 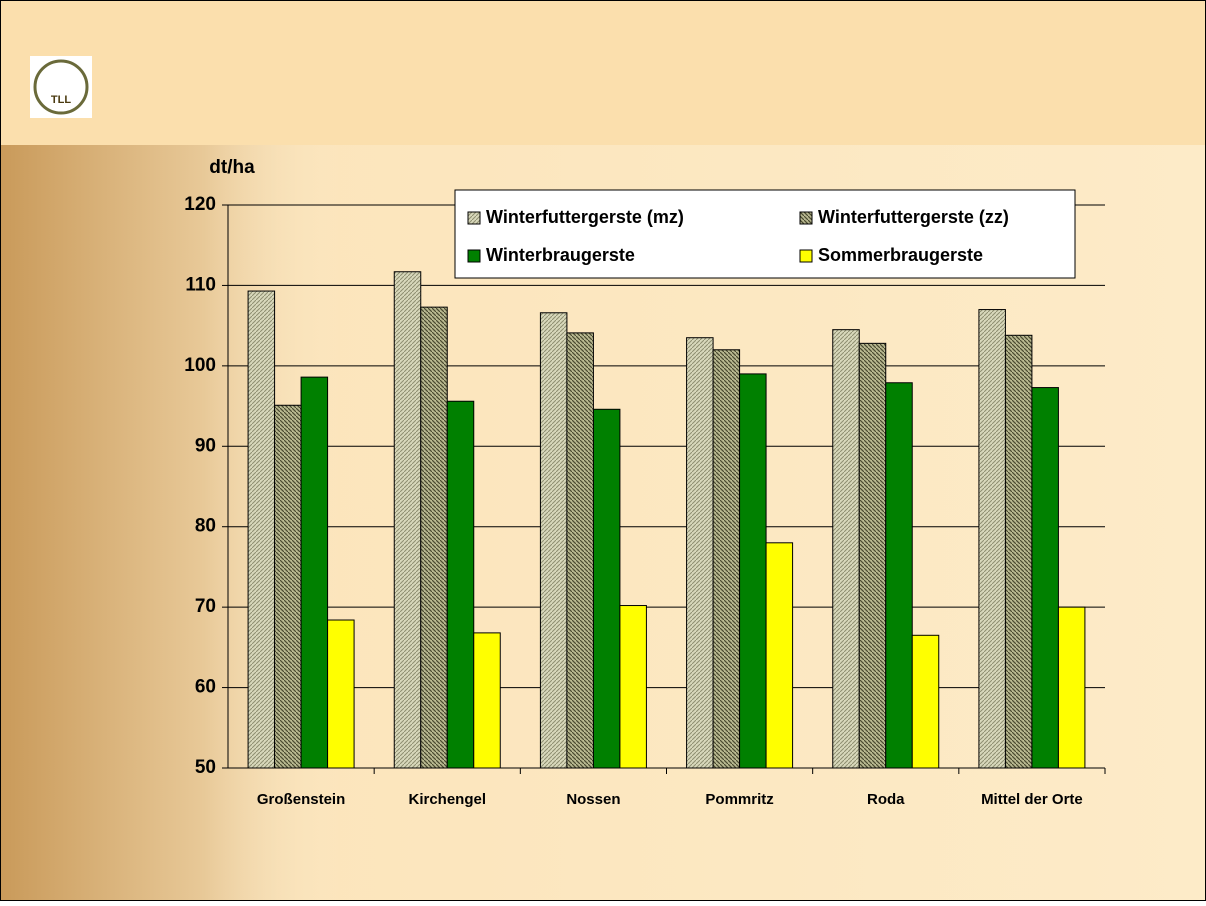 I want to click on y-tick-label: 80, so click(x=205, y=526).